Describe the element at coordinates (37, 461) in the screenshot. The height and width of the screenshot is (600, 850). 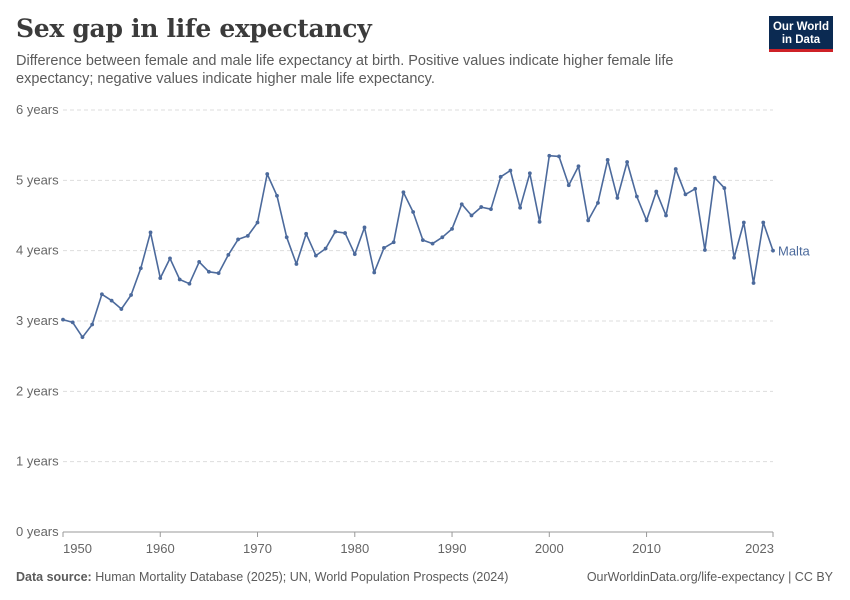
I see `y-tick-label: 1 years` at that location.